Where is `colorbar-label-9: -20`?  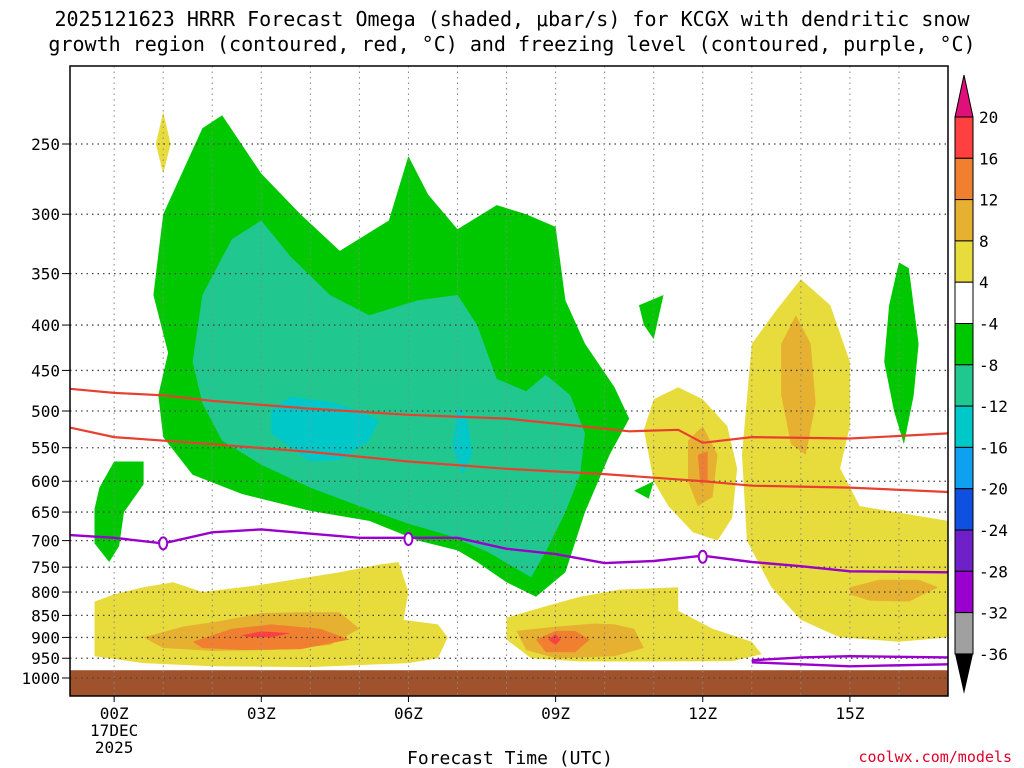 colorbar-label-9: -20 is located at coordinates (993, 489).